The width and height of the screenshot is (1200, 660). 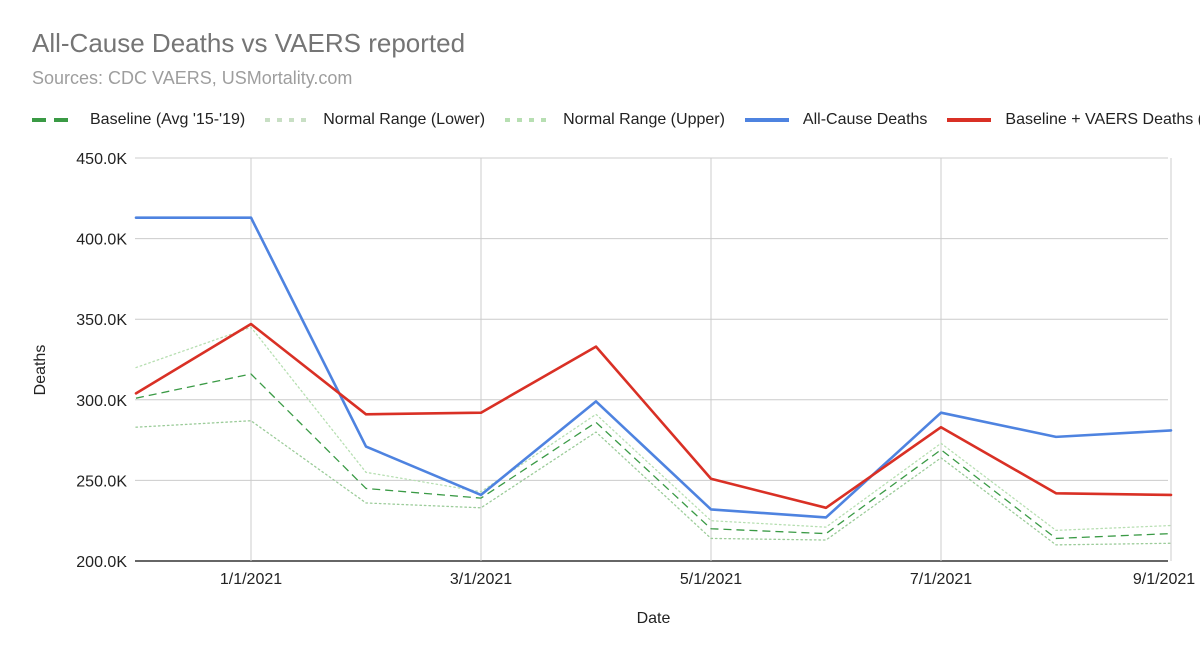 What do you see at coordinates (101, 240) in the screenshot?
I see `y-tick-label: 400.0K` at bounding box center [101, 240].